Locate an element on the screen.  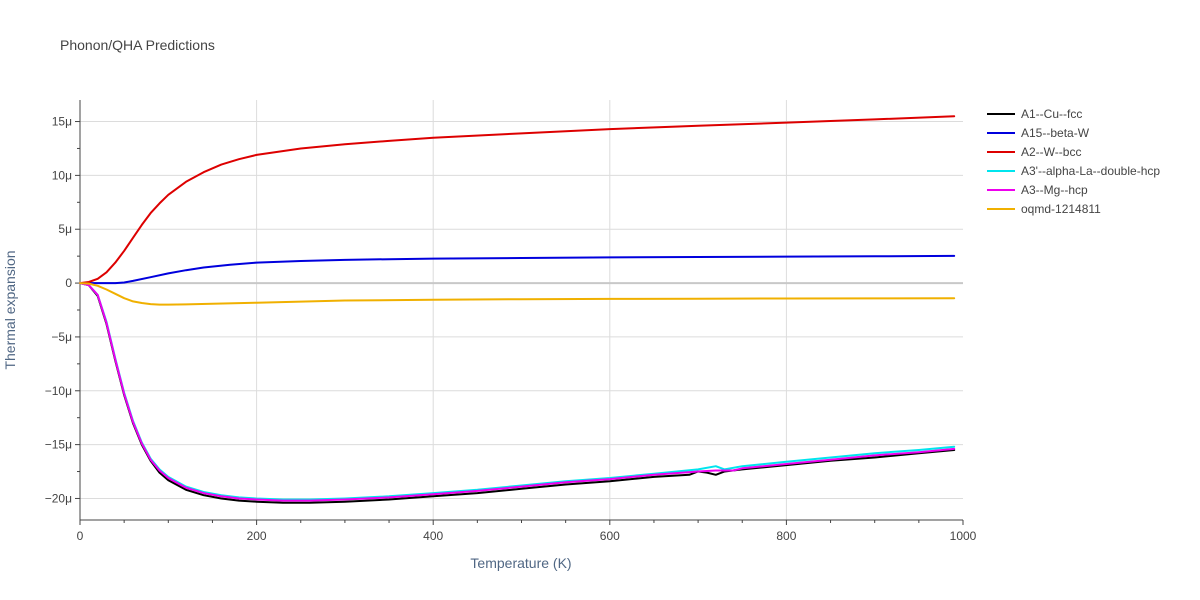
legend-item: A2--W--bcc is located at coordinates (1034, 152).